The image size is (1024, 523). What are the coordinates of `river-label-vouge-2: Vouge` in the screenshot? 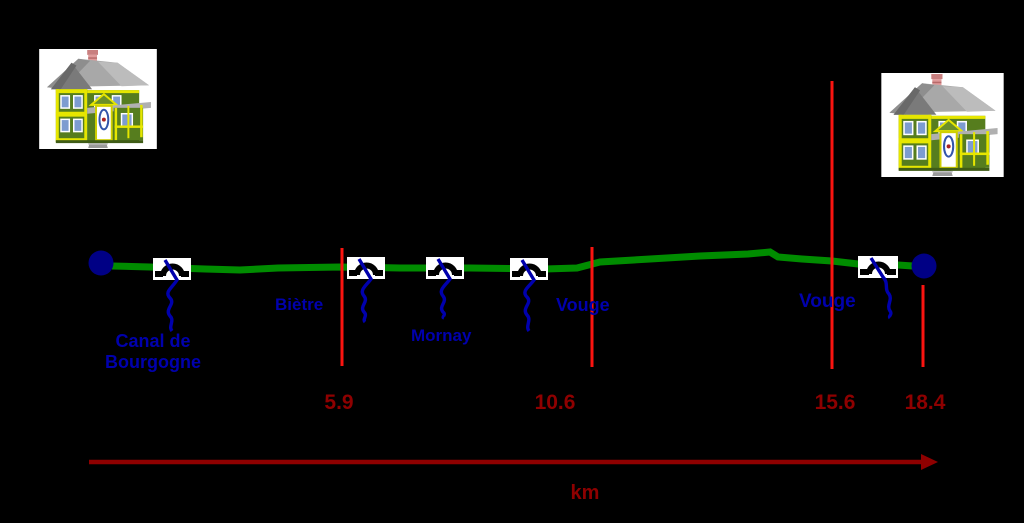 It's located at (827, 301).